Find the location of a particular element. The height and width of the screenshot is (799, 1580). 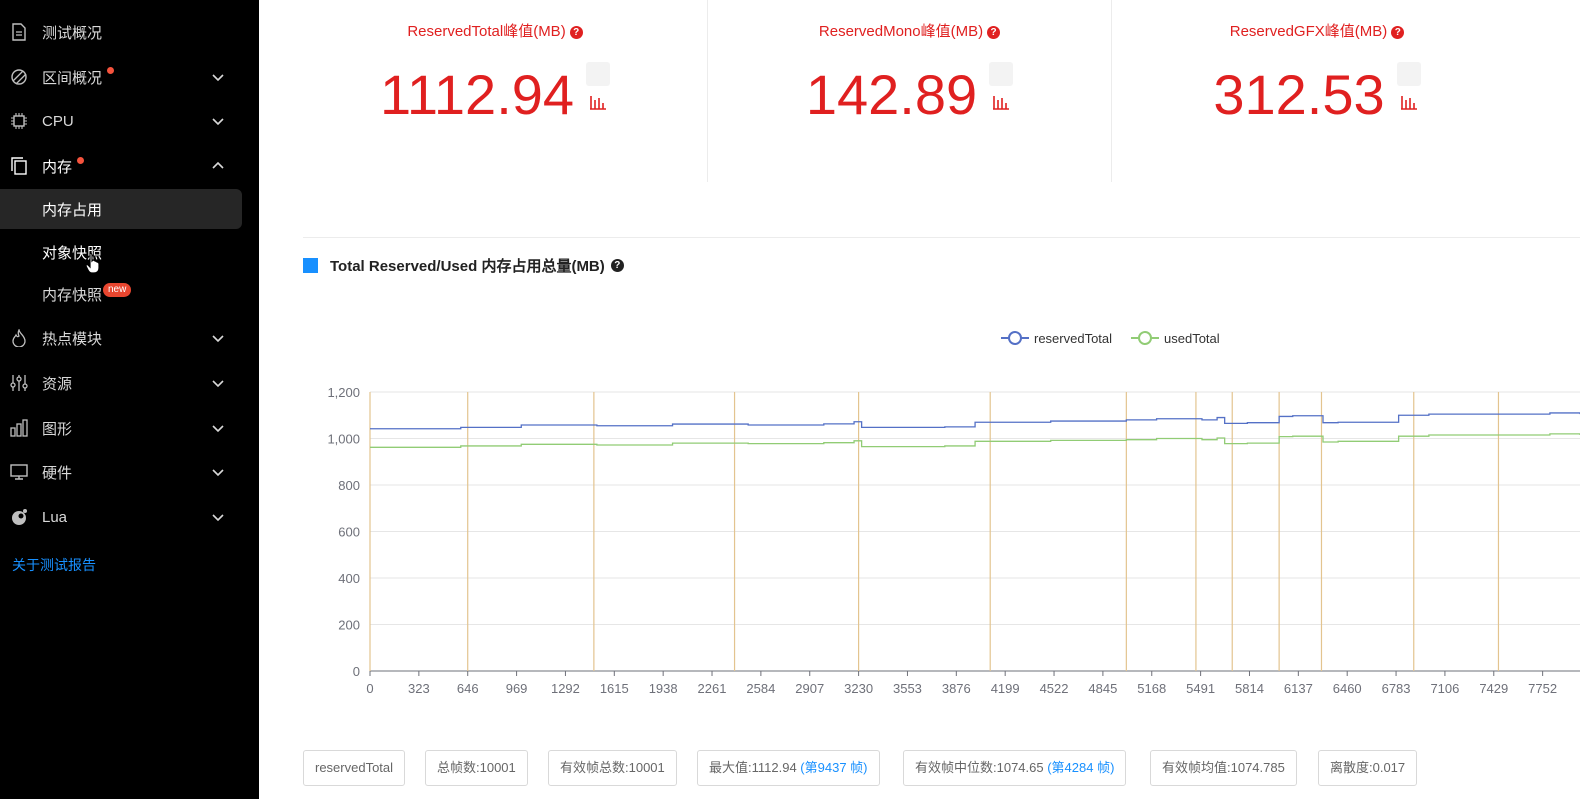

x-tick-label: 6137 is located at coordinates (1298, 688).